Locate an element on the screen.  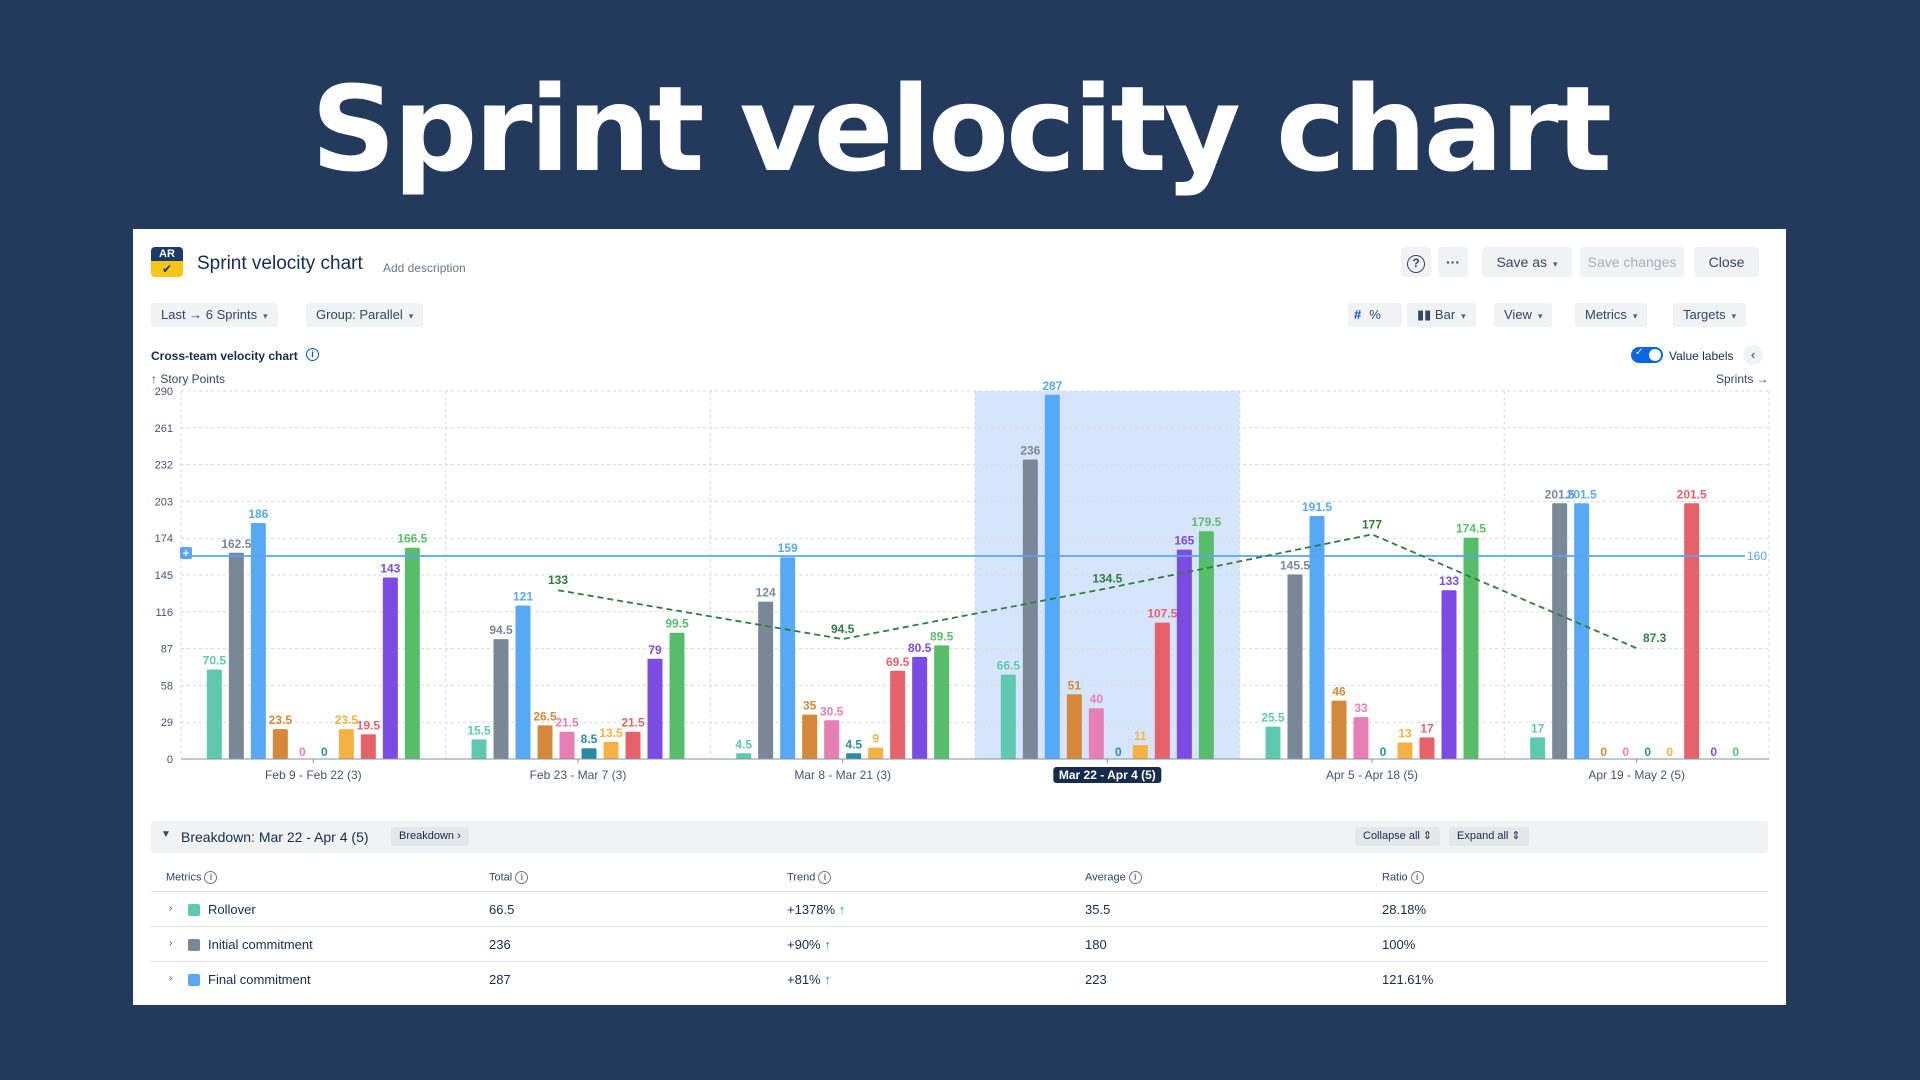
save-changes-button: Save changes is located at coordinates (1632, 262).